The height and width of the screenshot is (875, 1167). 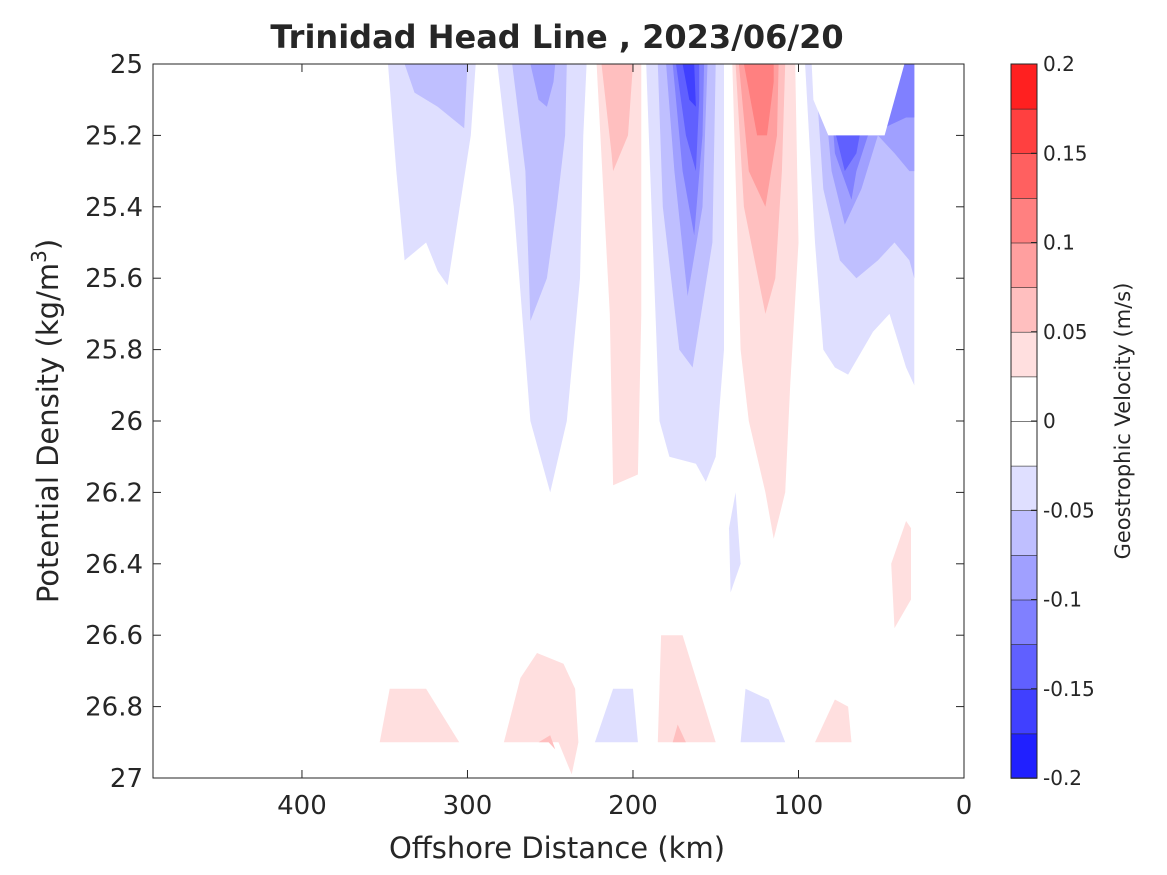 I want to click on y-tick-label: 25, so click(x=126, y=65).